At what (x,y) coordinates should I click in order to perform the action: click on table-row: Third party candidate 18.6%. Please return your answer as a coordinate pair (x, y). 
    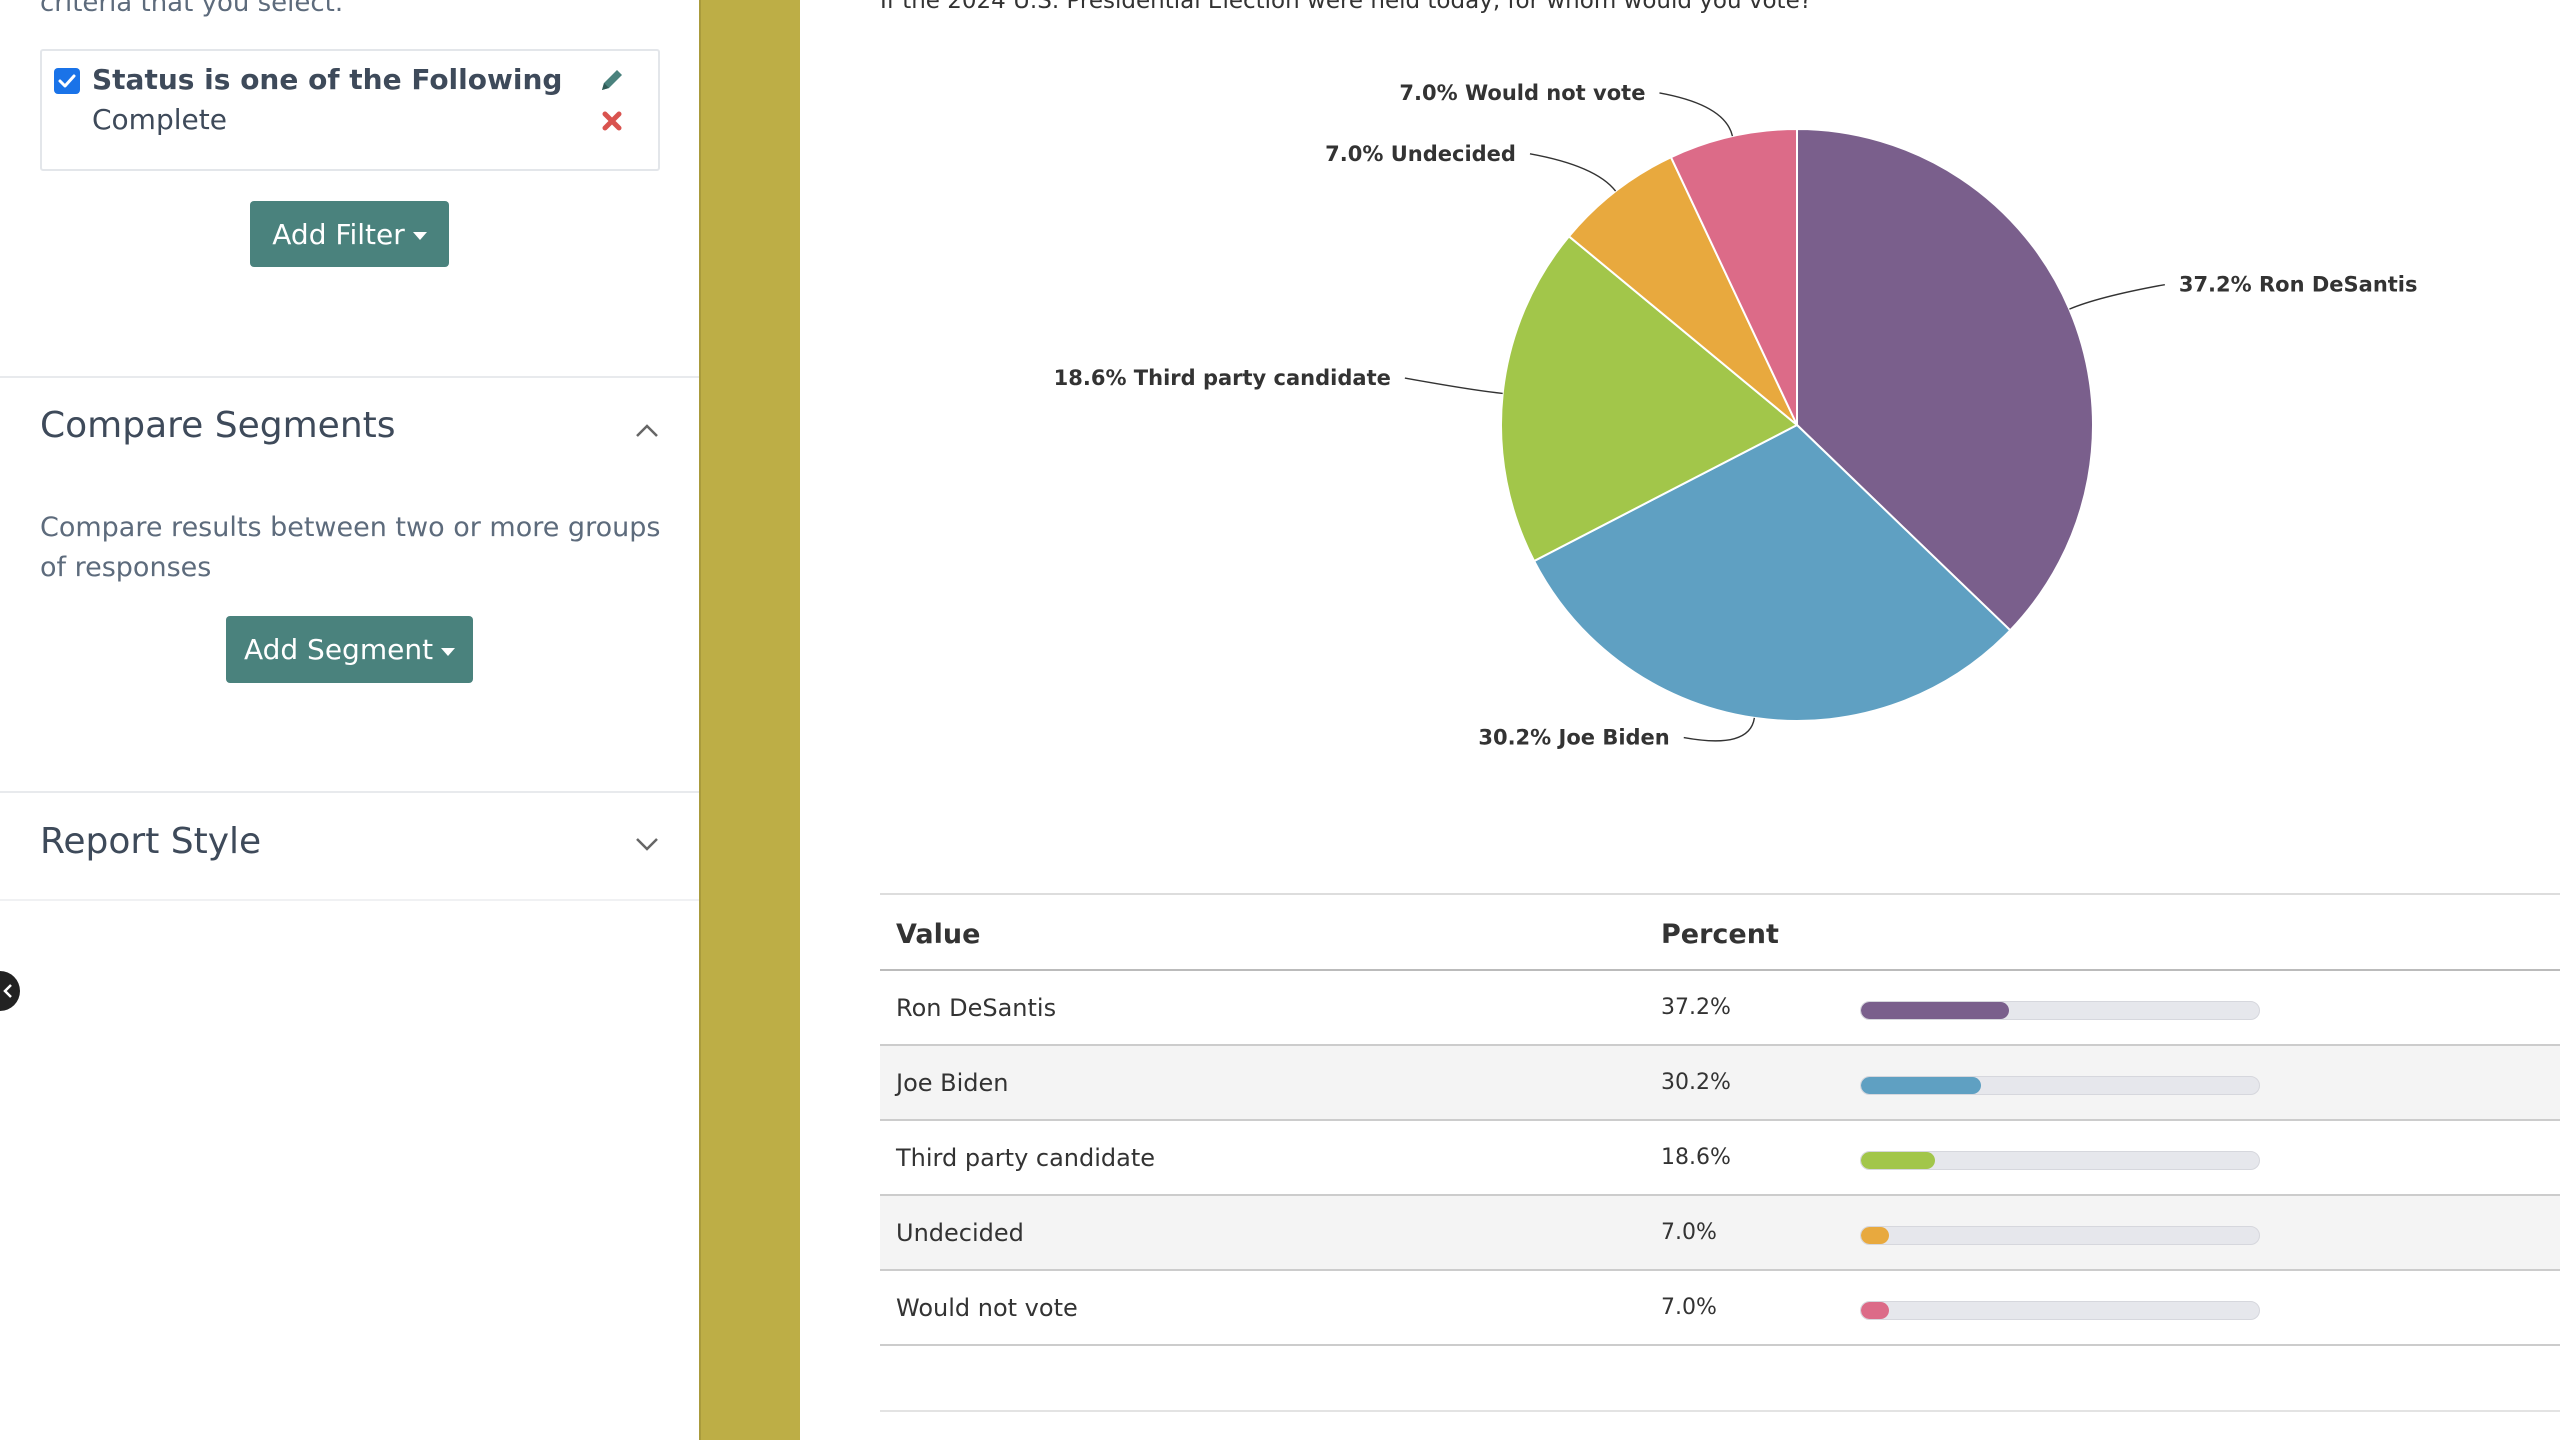
    Looking at the image, I should click on (1720, 1158).